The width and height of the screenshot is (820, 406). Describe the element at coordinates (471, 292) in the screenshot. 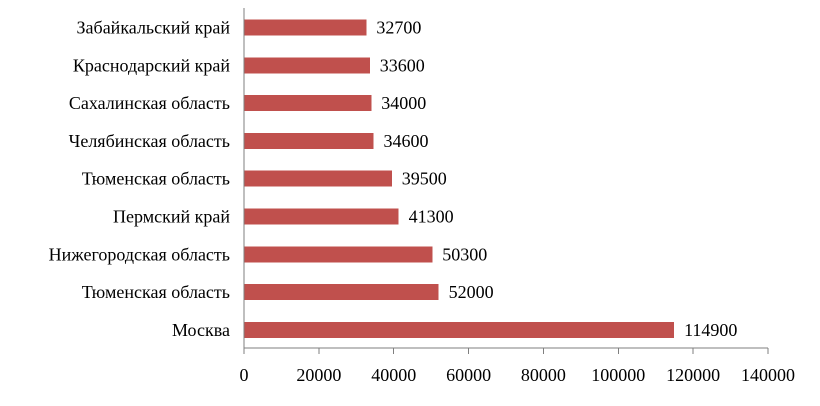

I see `value-label: 52000` at that location.